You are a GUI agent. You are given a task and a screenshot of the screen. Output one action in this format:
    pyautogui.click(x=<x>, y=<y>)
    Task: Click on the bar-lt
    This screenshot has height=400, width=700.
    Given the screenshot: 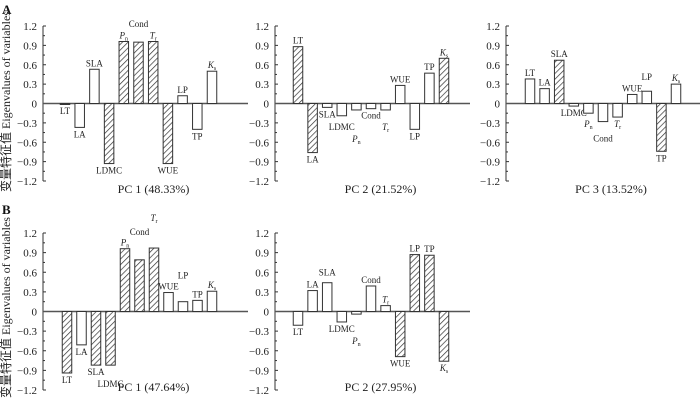 What is the action you would take?
    pyautogui.click(x=65, y=104)
    